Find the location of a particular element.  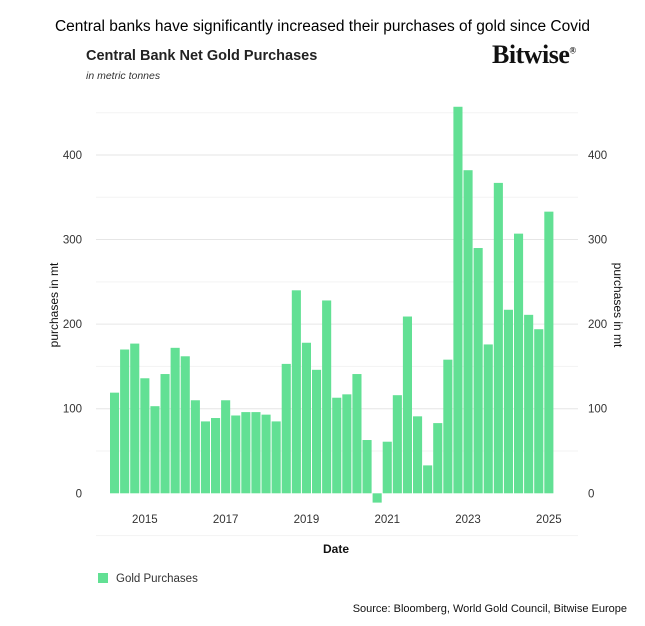

bar-2018-Q1 is located at coordinates (266, 454).